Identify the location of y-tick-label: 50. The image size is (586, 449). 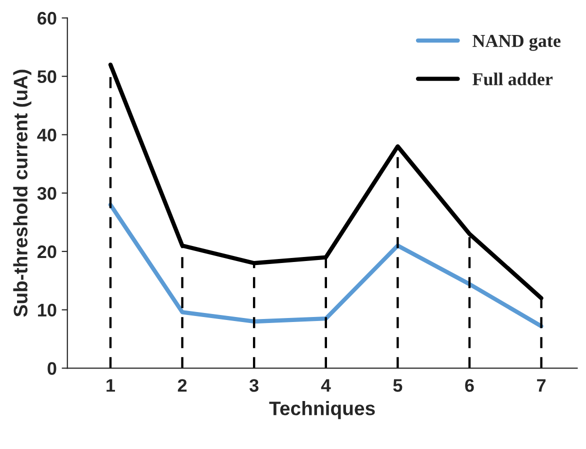
(46, 77).